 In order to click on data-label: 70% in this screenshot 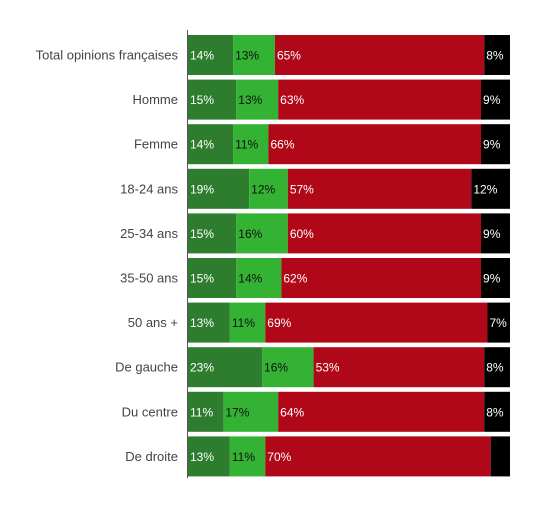, I will do `click(279, 457)`.